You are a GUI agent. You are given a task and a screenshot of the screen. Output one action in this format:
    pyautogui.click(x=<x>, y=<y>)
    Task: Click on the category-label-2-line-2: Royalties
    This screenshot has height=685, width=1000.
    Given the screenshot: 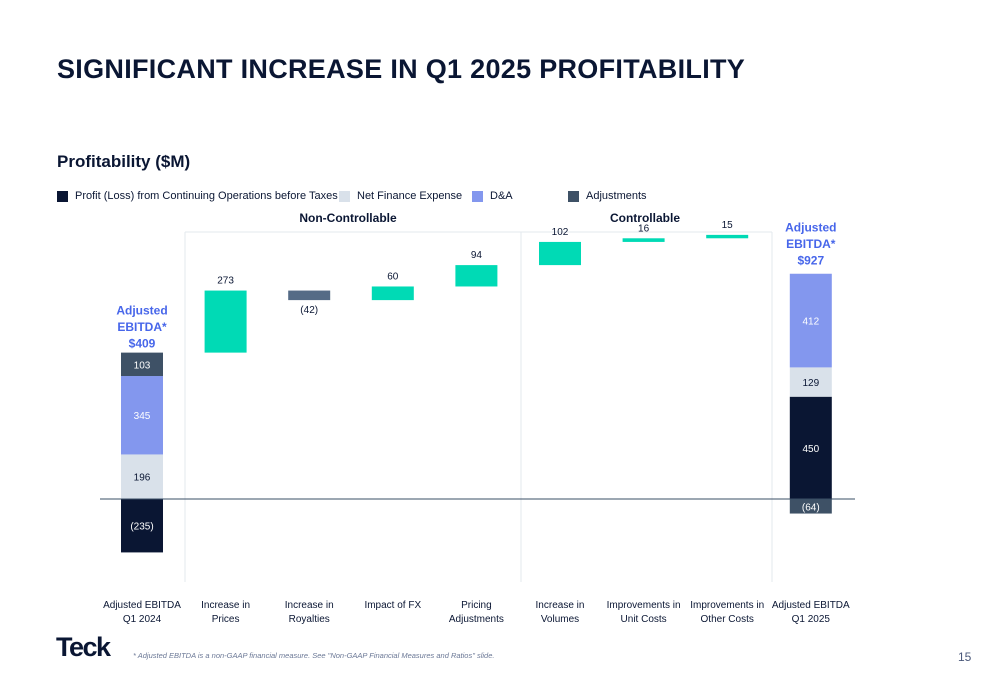 What is the action you would take?
    pyautogui.click(x=309, y=619)
    